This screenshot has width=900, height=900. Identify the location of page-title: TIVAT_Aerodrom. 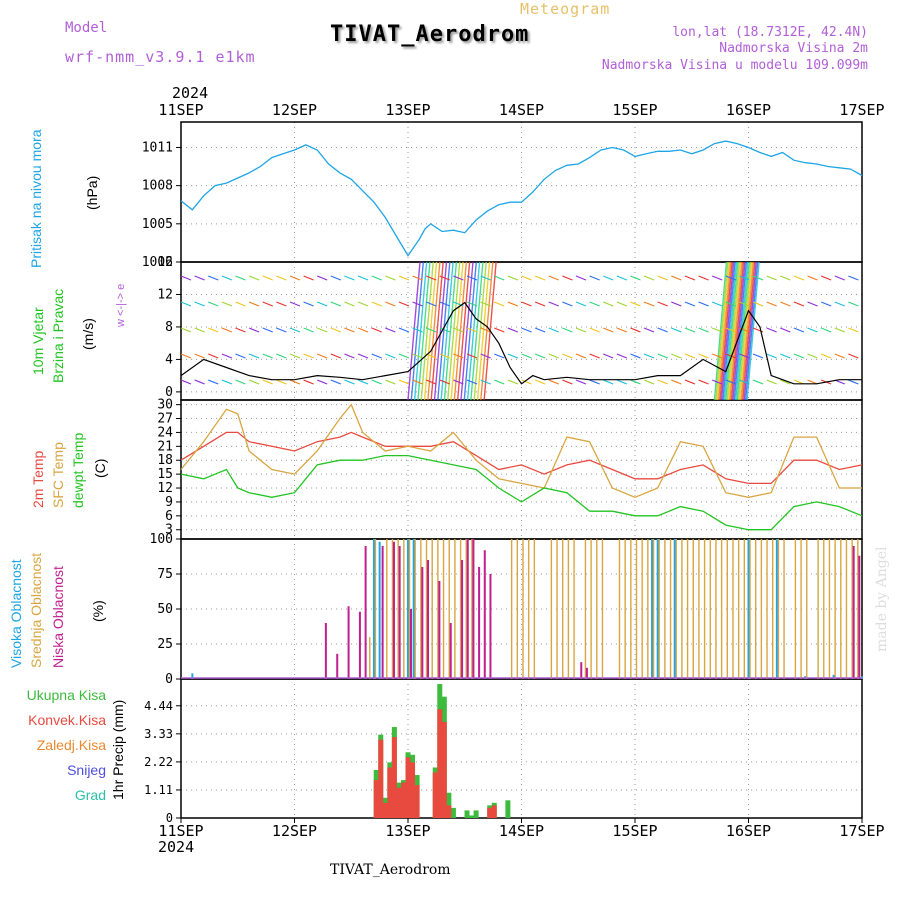
(430, 34).